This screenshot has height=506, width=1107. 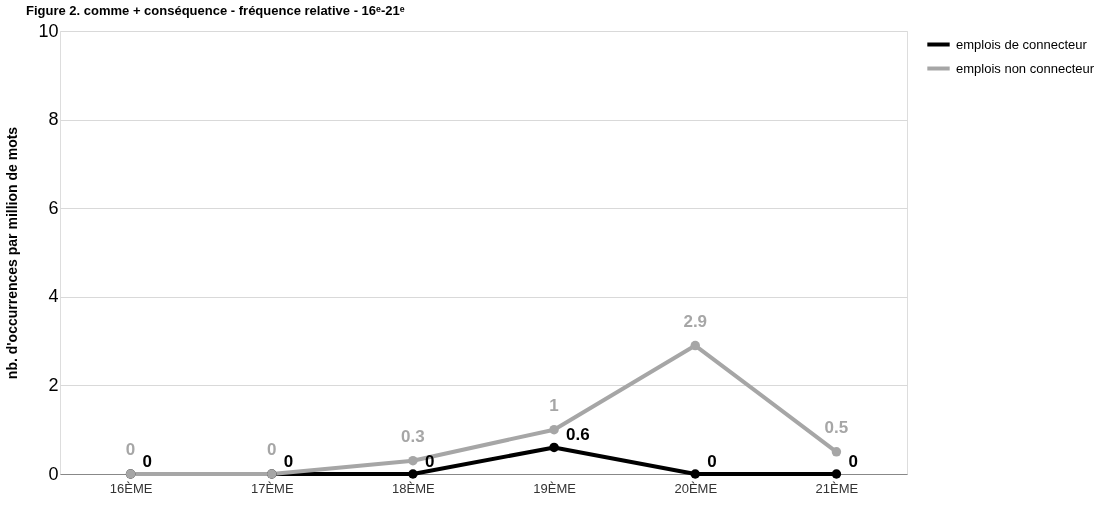 What do you see at coordinates (53, 473) in the screenshot?
I see `y-tick-label: 0` at bounding box center [53, 473].